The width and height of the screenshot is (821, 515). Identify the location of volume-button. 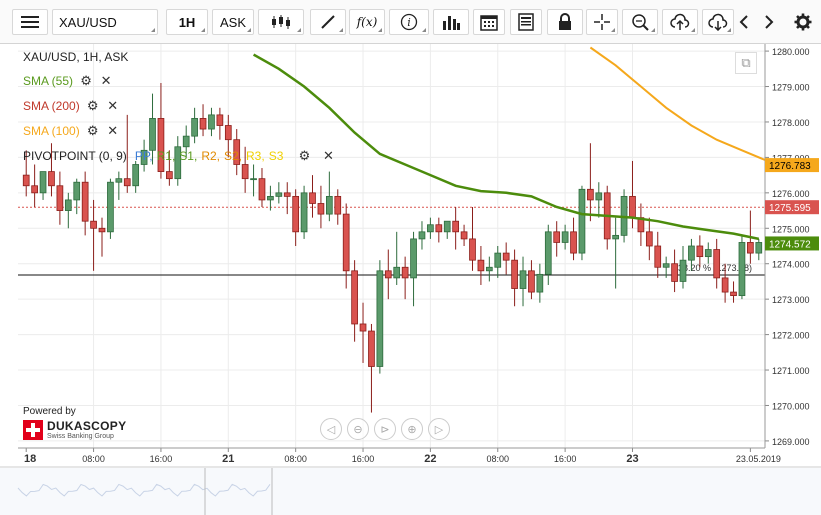
(451, 22).